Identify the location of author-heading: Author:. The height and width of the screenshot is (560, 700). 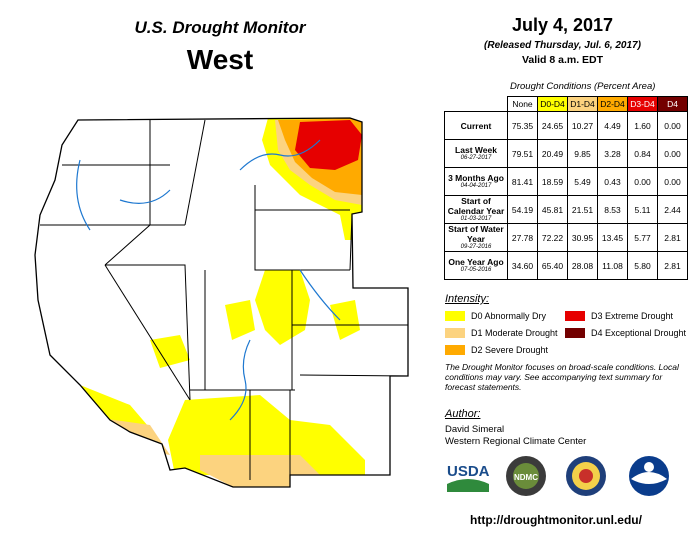
(463, 414).